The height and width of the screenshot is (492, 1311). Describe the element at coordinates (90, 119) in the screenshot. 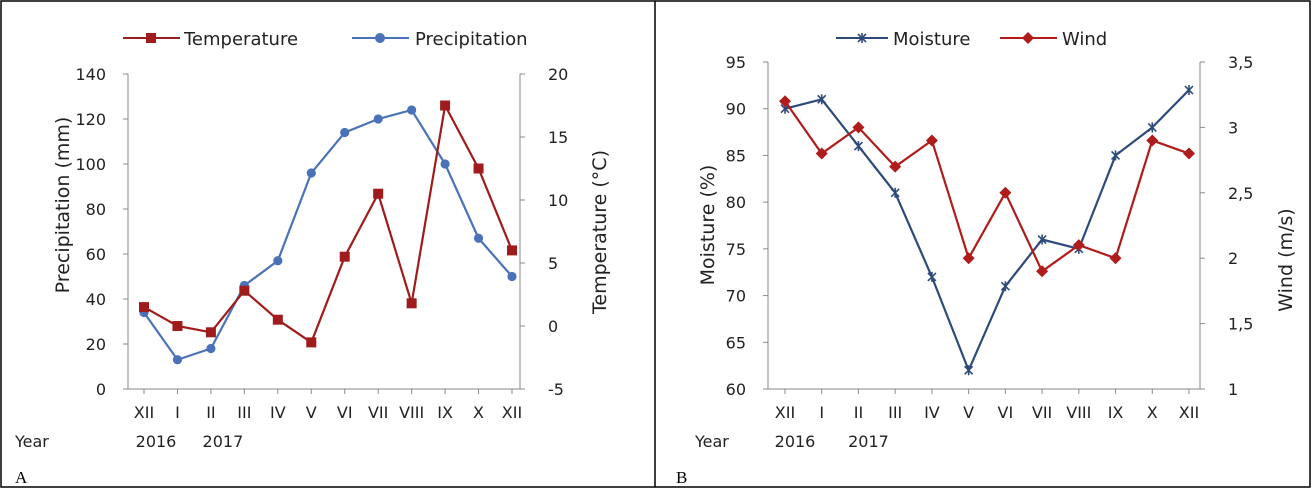

I see `left-tick-label: 120` at that location.